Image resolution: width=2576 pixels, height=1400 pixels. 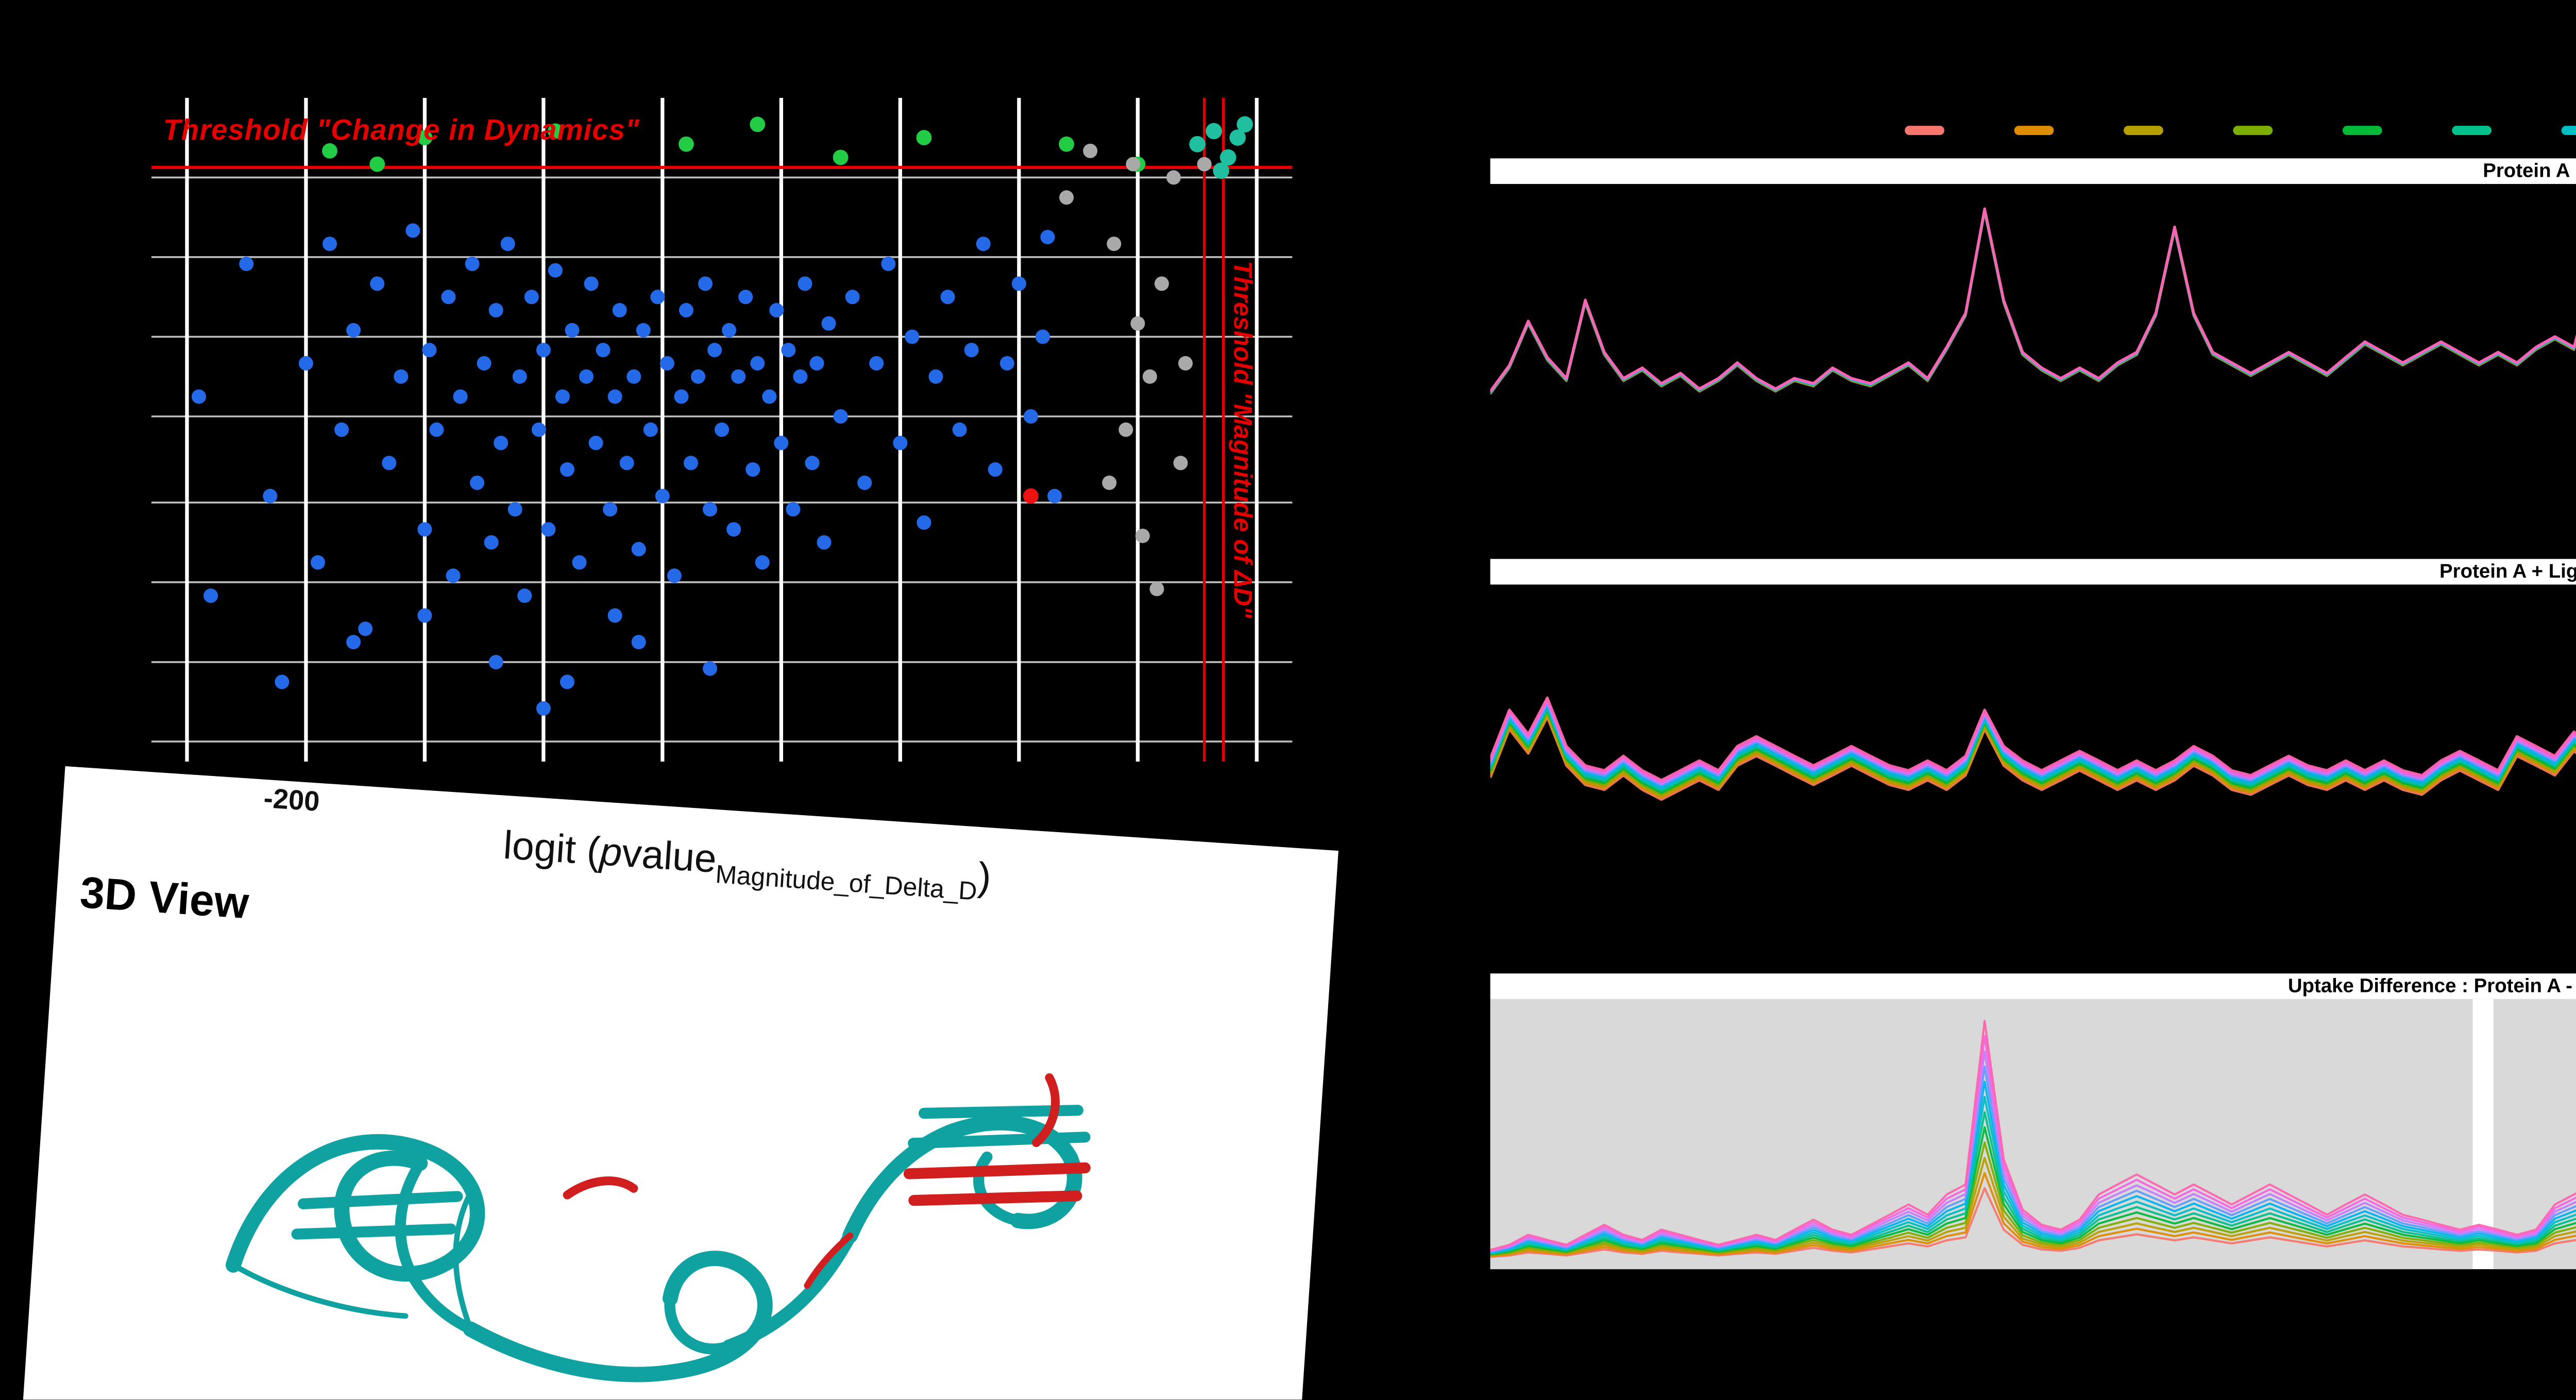 What do you see at coordinates (669, 856) in the screenshot?
I see `axis-label-value: value` at bounding box center [669, 856].